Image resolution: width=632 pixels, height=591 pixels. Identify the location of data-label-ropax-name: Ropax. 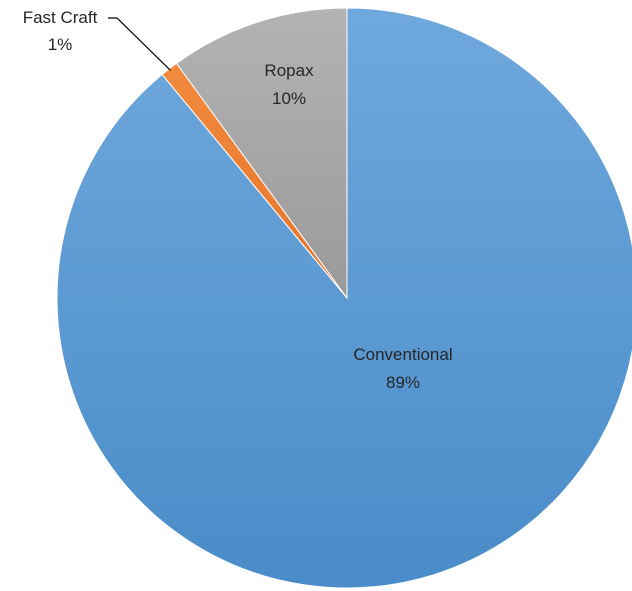
(289, 70).